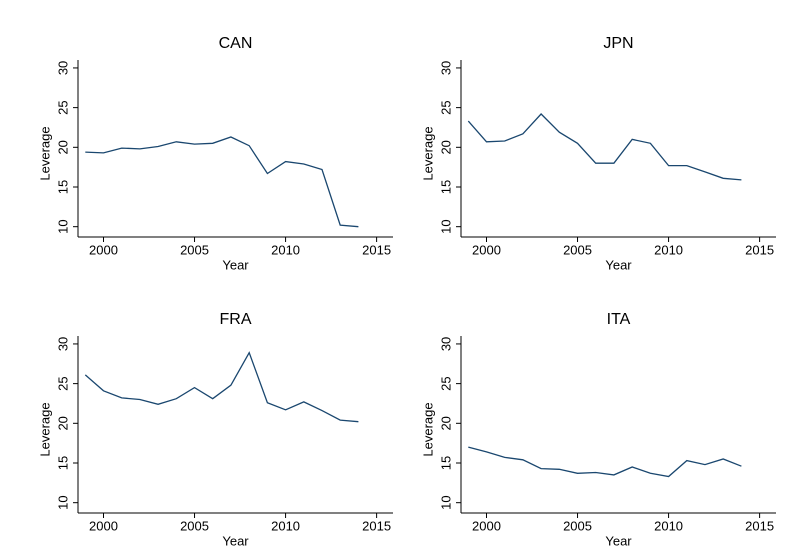 The width and height of the screenshot is (793, 553). Describe the element at coordinates (236, 319) in the screenshot. I see `panel-title: FRA` at that location.